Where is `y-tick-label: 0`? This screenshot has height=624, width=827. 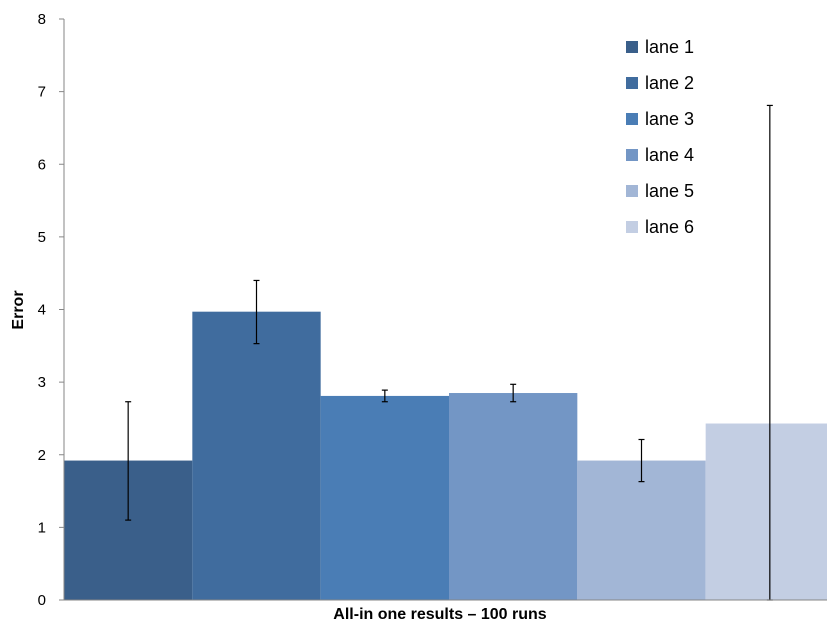
y-tick-label: 0 is located at coordinates (42, 600).